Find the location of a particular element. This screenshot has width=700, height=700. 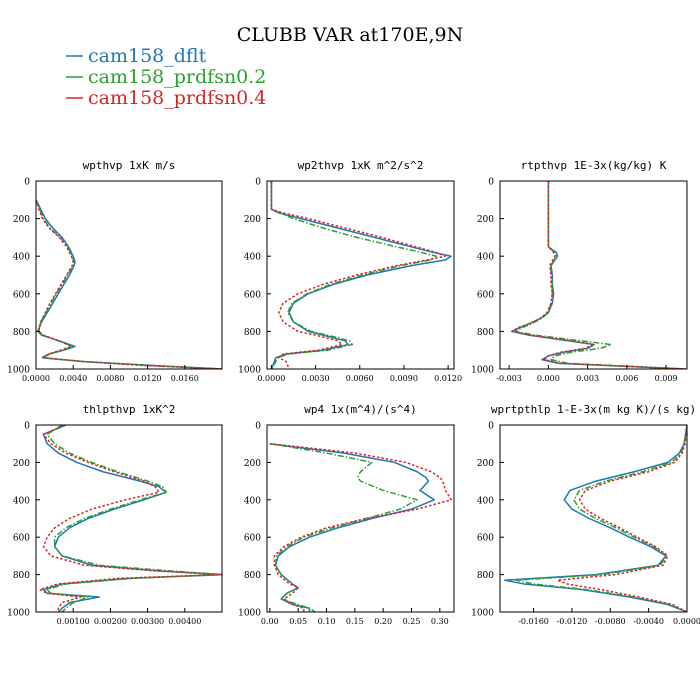

x-tick-label: 0.00400 is located at coordinates (184, 621).